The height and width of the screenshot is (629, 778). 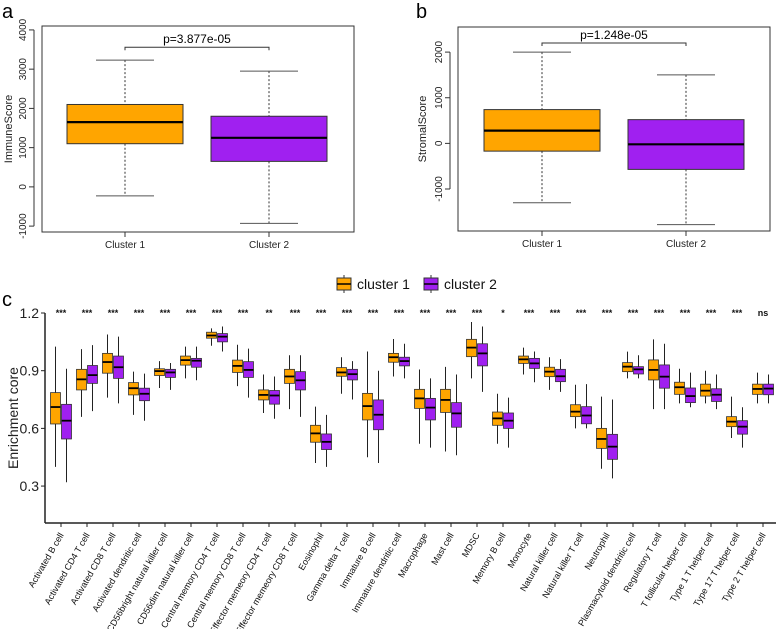 I want to click on significance-label: ns, so click(x=763, y=313).